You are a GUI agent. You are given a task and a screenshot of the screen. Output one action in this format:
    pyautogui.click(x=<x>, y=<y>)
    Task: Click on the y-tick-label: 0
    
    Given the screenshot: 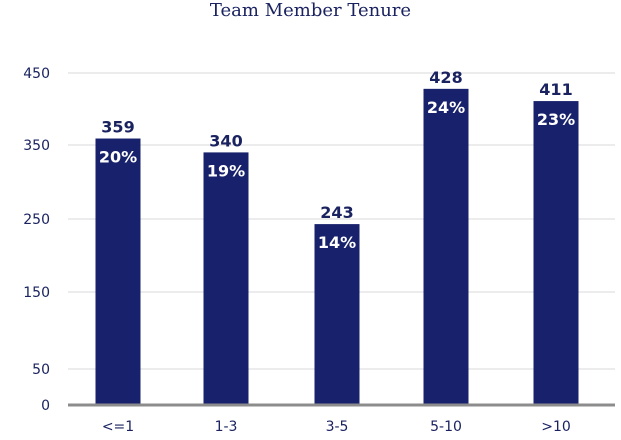 What is the action you would take?
    pyautogui.click(x=45, y=406)
    